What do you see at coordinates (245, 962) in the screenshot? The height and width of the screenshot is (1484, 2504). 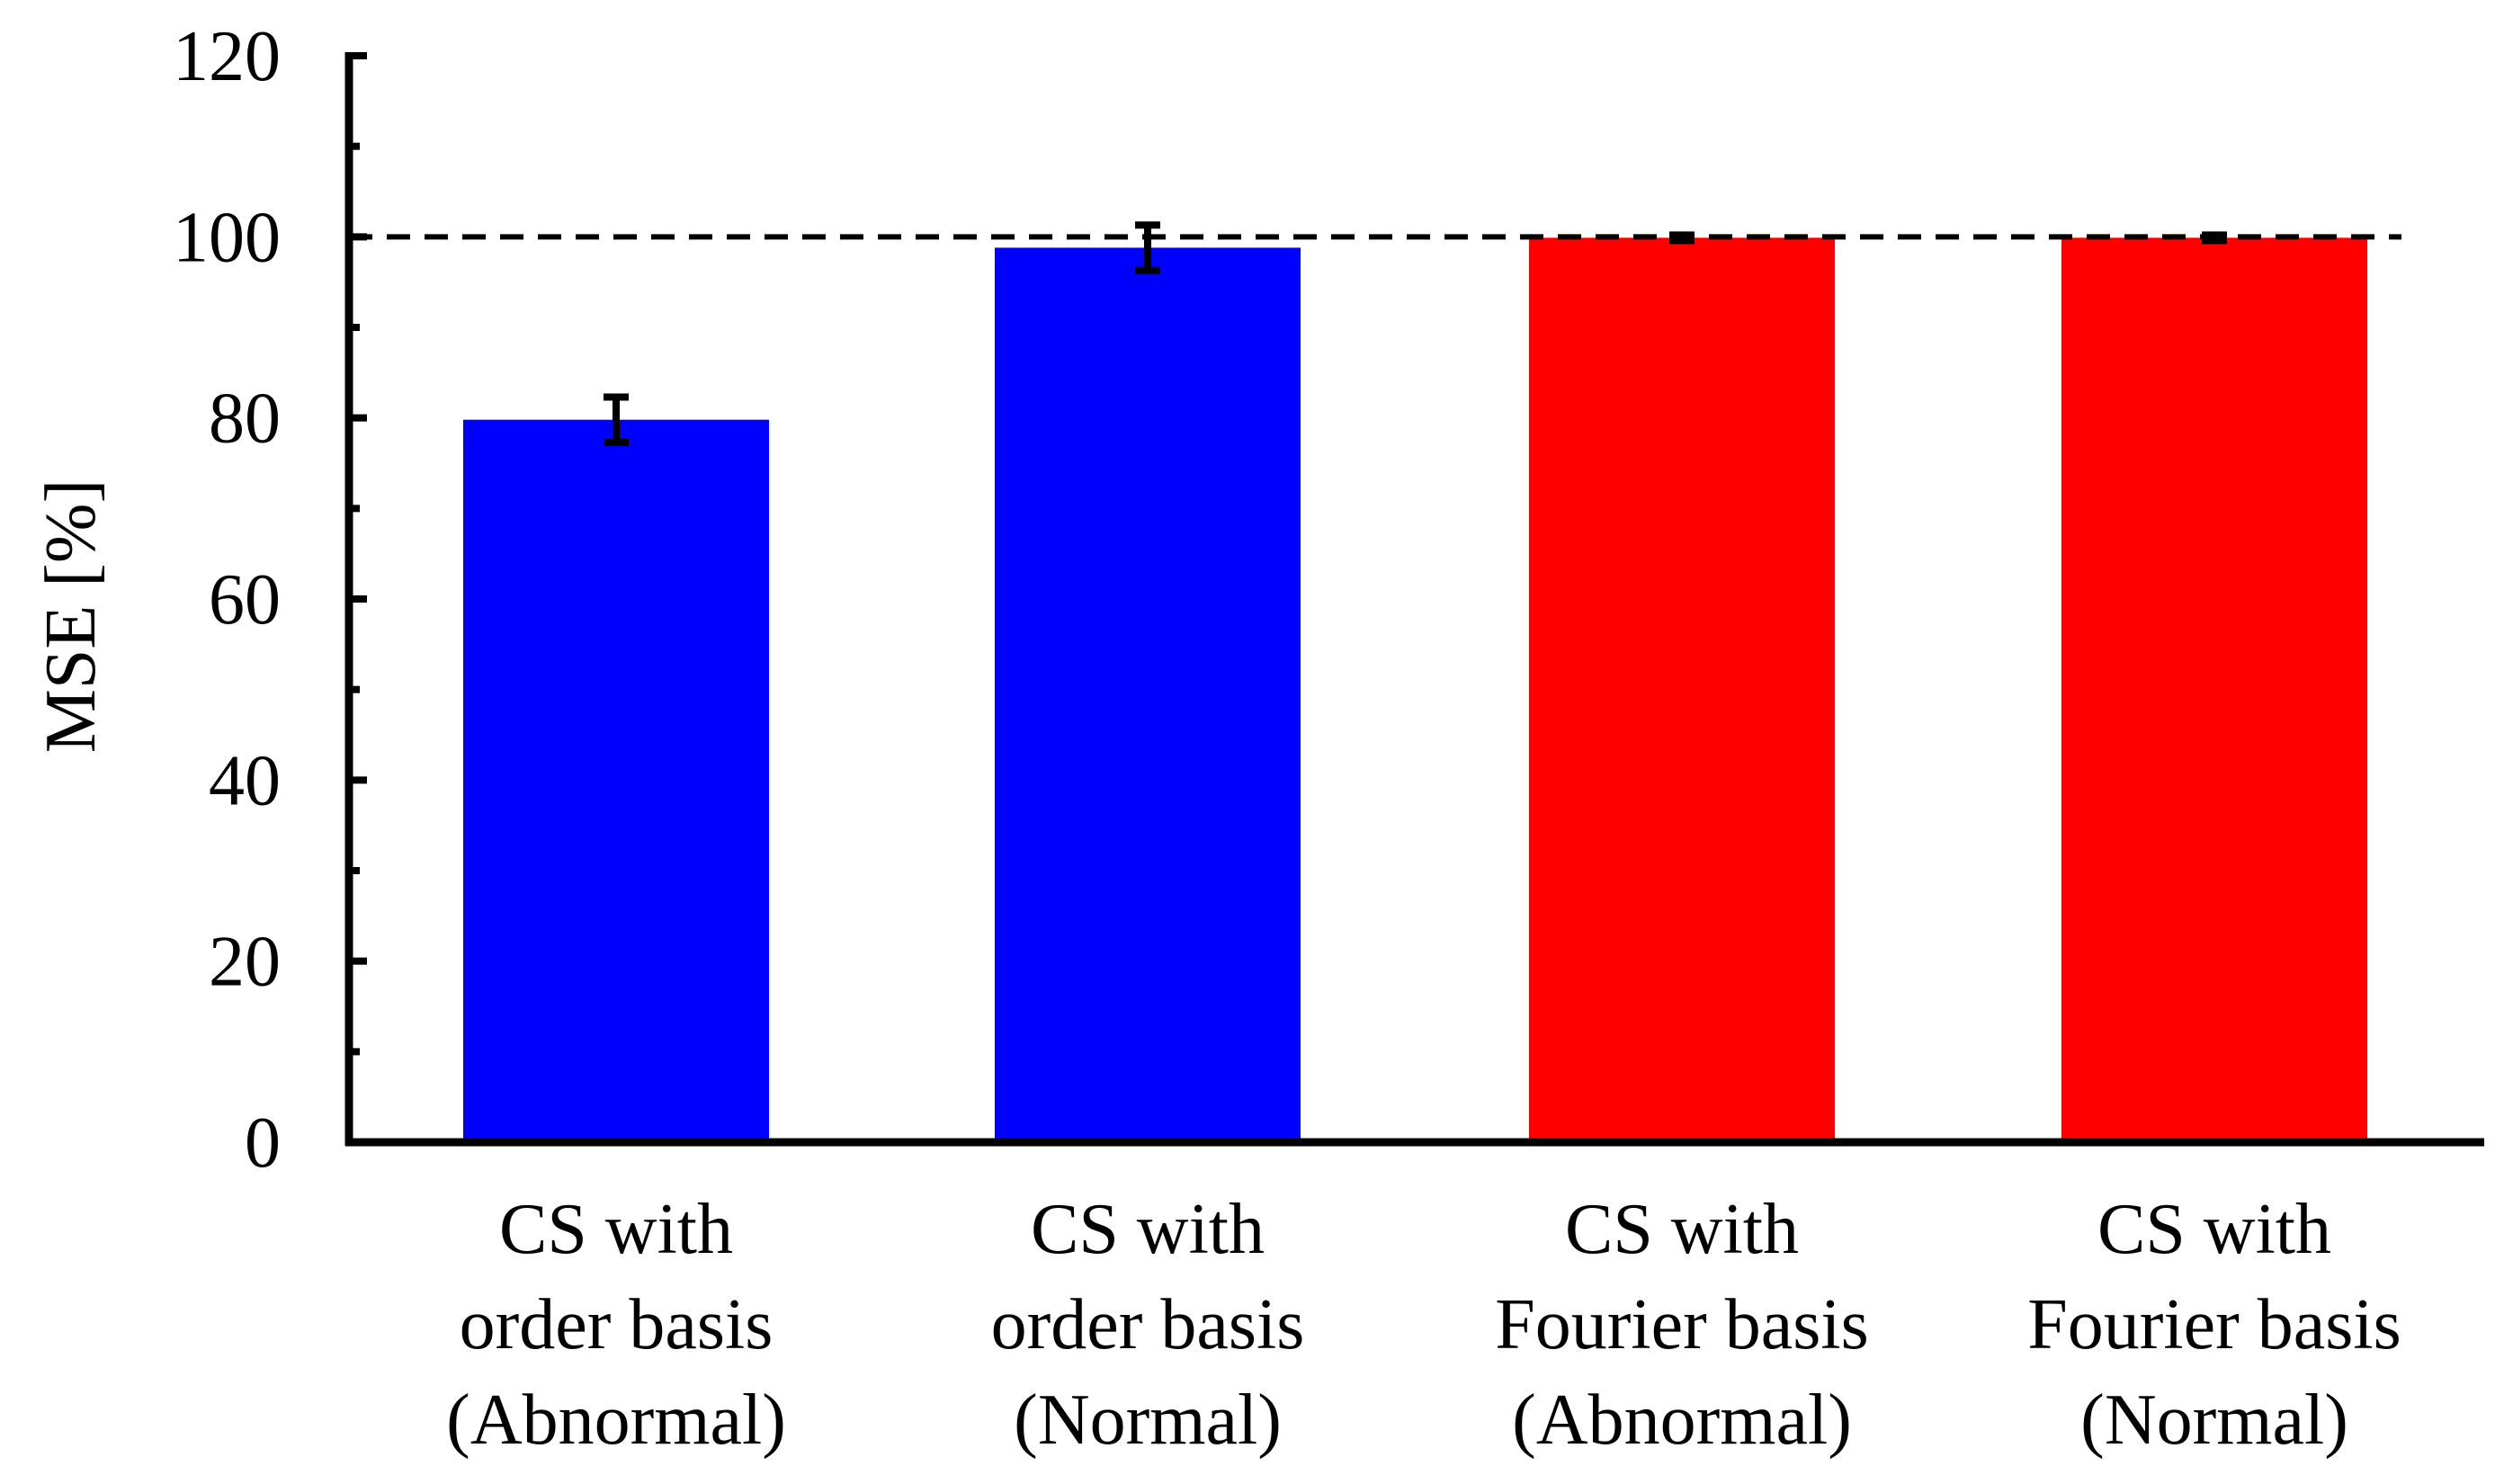 I see `y-tick-label-20: 20` at bounding box center [245, 962].